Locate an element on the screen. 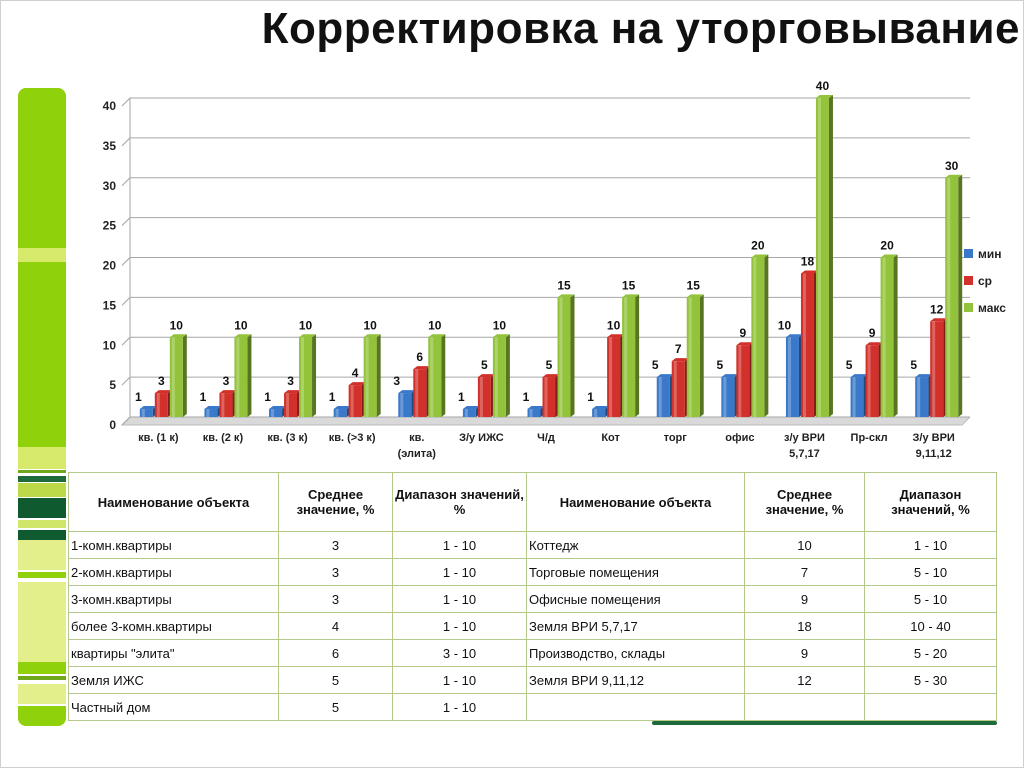 The image size is (1024, 768). cell-average: 7 is located at coordinates (804, 572).